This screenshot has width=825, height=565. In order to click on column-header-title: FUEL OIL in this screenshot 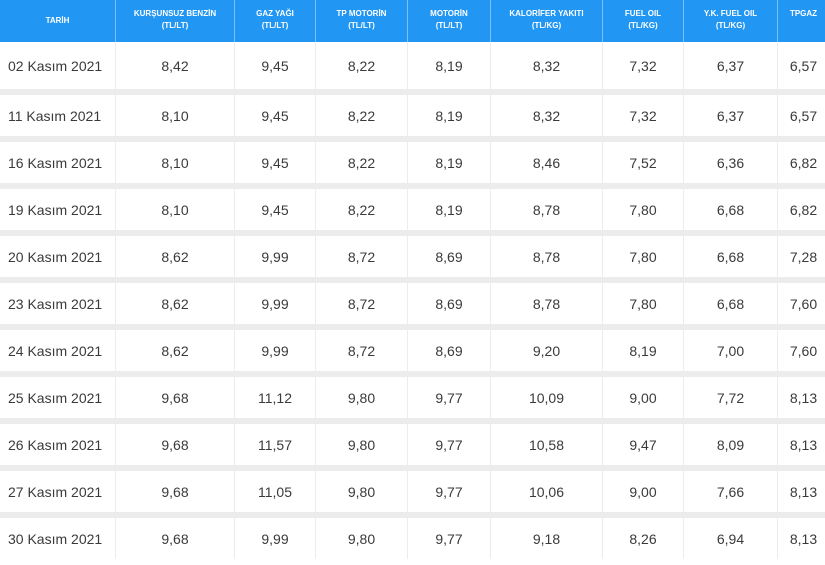, I will do `click(643, 13)`.